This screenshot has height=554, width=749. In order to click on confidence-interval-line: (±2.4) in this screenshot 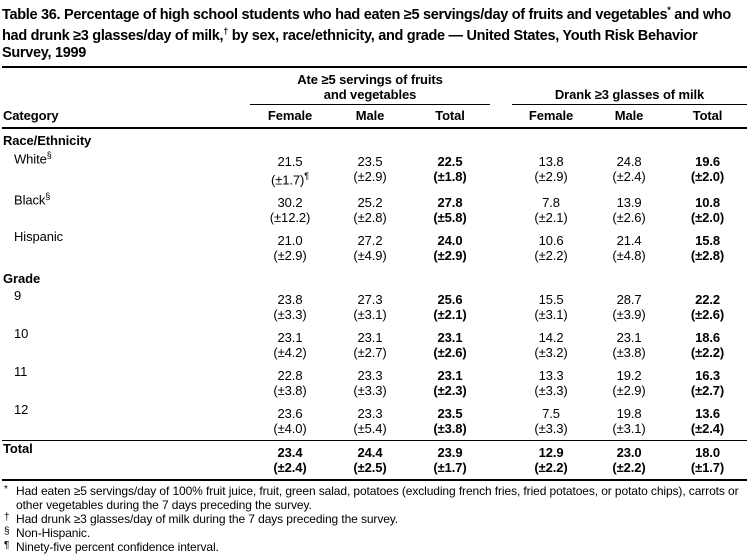, I will do `click(629, 178)`.